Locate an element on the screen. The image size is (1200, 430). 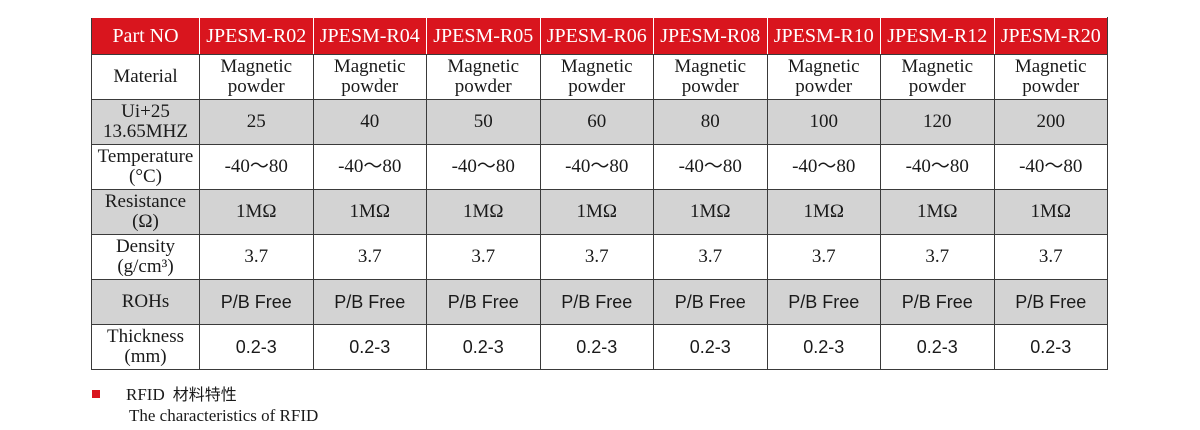
header-part-number: JPESM-R06 is located at coordinates (596, 36).